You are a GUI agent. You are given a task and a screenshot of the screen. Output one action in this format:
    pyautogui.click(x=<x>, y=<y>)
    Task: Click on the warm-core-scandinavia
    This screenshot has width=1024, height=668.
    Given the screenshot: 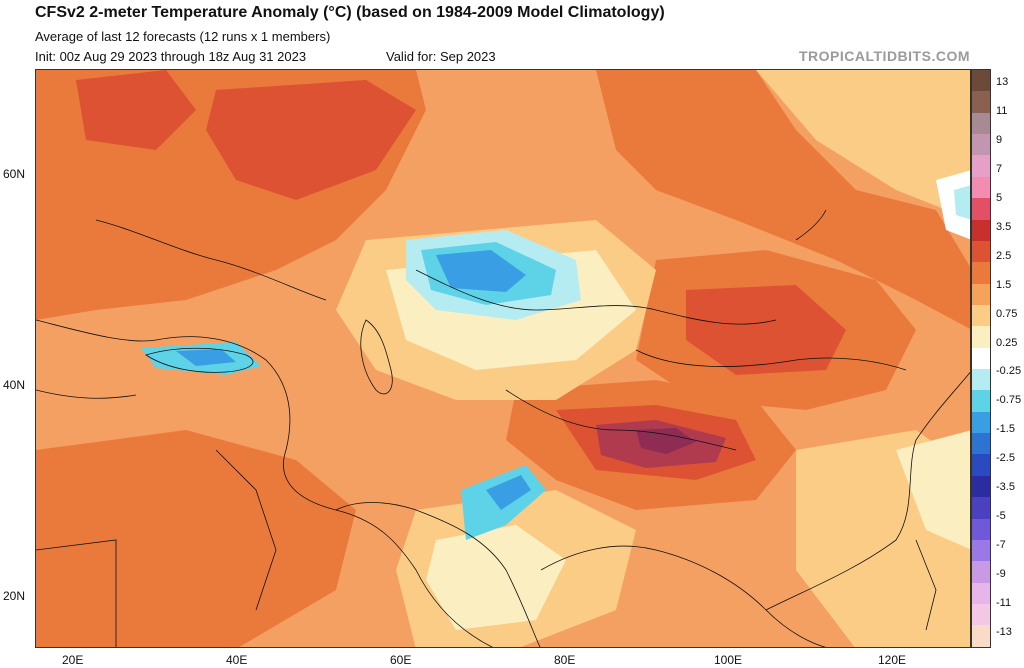 What is the action you would take?
    pyautogui.click(x=136, y=110)
    